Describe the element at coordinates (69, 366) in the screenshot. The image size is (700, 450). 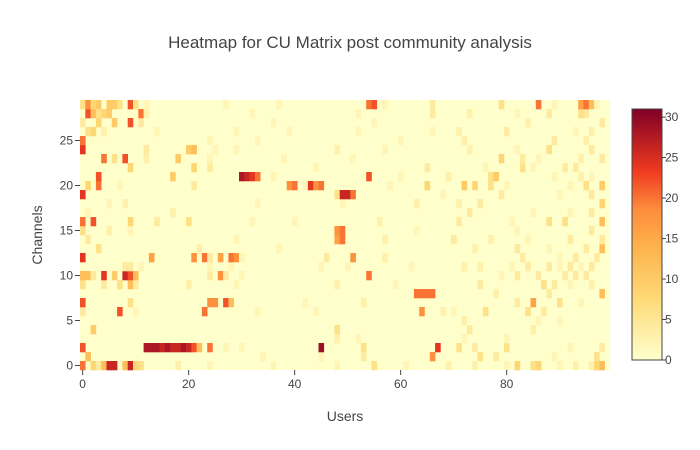
I see `y-tick-label: 0` at that location.